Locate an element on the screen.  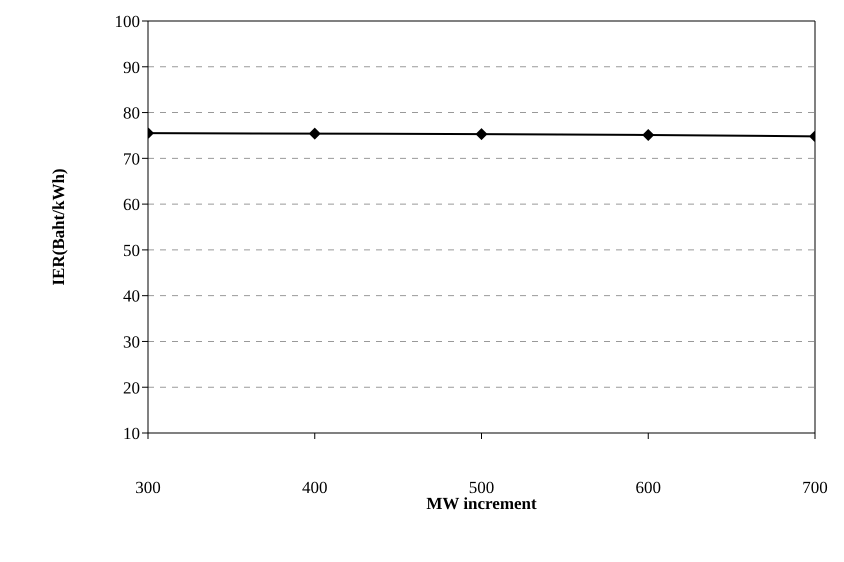
x-tick-label: 600 is located at coordinates (648, 488).